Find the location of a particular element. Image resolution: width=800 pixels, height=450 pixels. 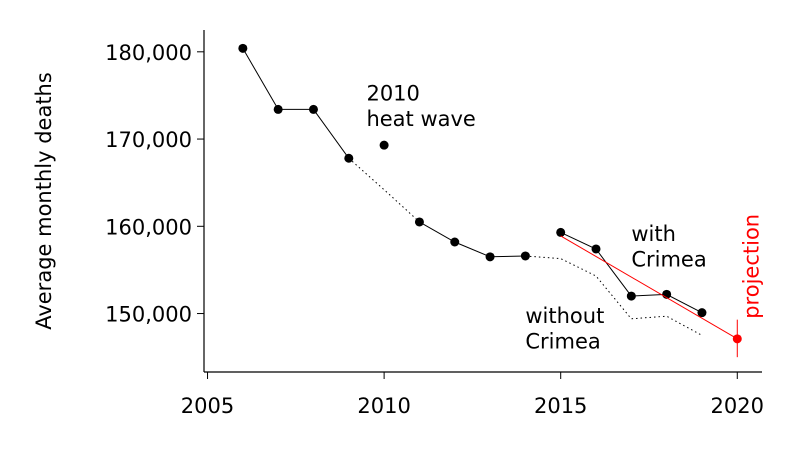

annotation-label: without Crimea is located at coordinates (564, 328).